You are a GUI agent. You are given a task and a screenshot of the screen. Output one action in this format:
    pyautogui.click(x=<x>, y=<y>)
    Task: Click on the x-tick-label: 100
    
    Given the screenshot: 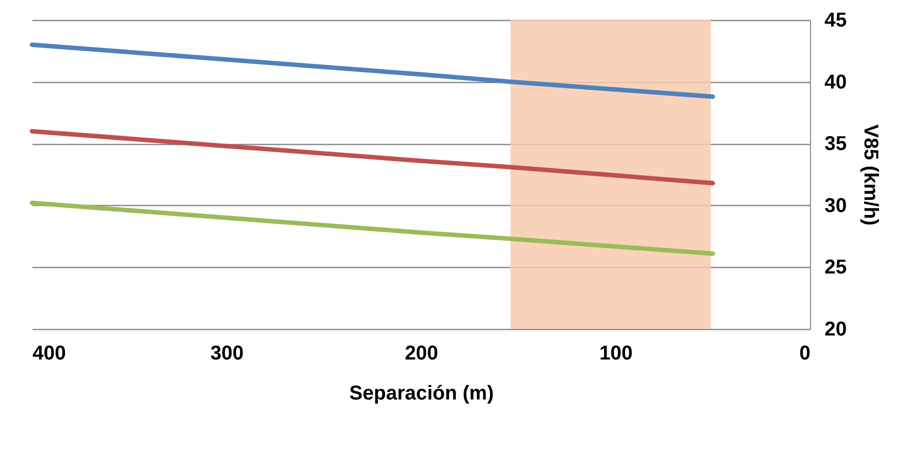 What is the action you would take?
    pyautogui.click(x=616, y=353)
    